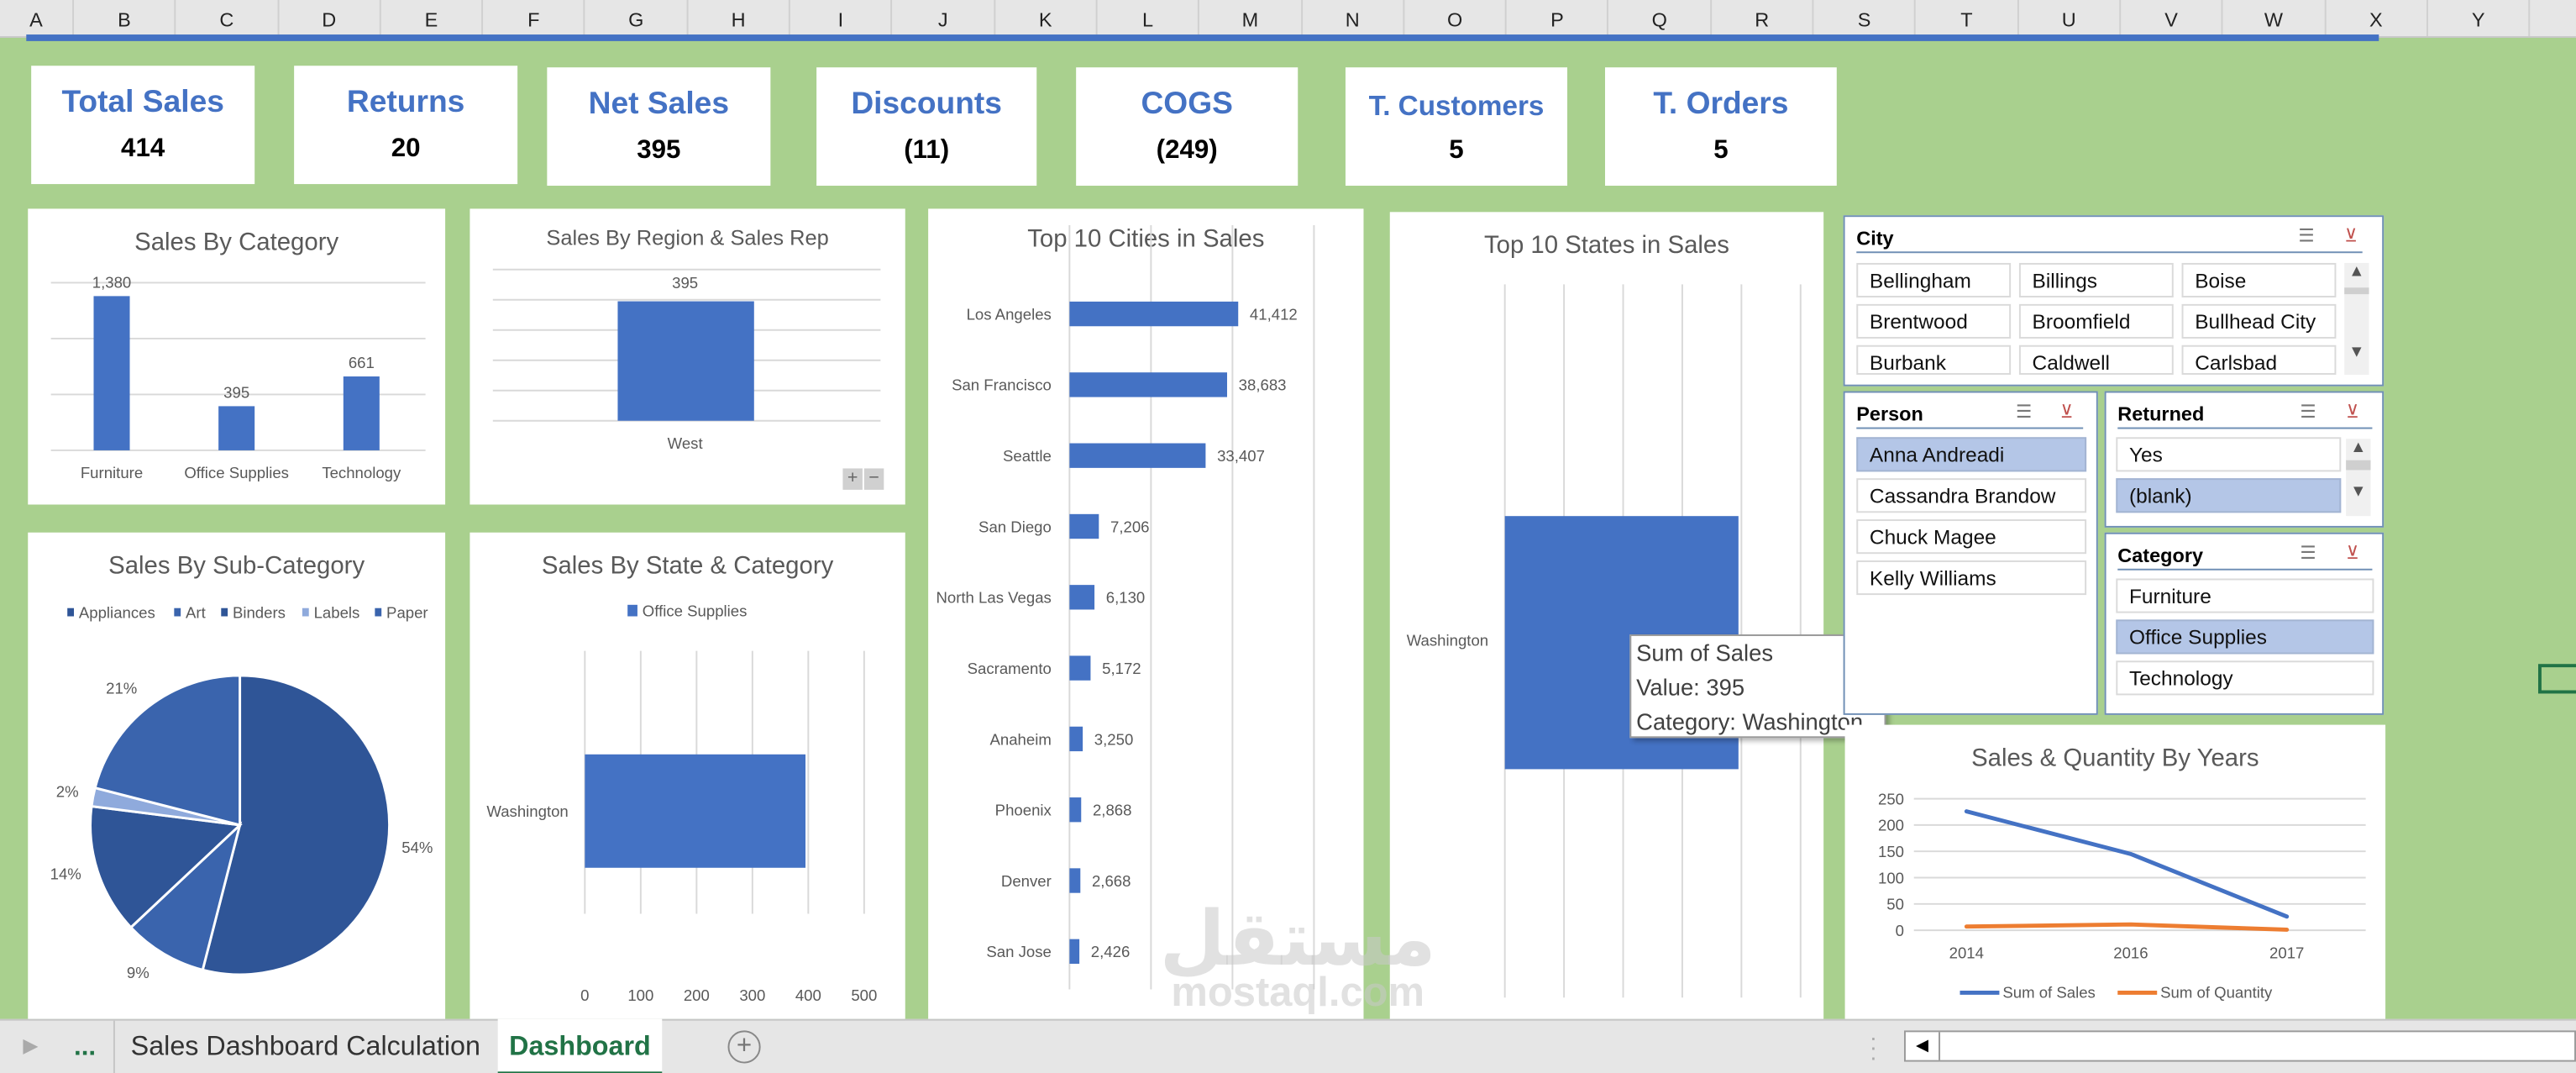  What do you see at coordinates (2127, 927) in the screenshot?
I see `series-line` at bounding box center [2127, 927].